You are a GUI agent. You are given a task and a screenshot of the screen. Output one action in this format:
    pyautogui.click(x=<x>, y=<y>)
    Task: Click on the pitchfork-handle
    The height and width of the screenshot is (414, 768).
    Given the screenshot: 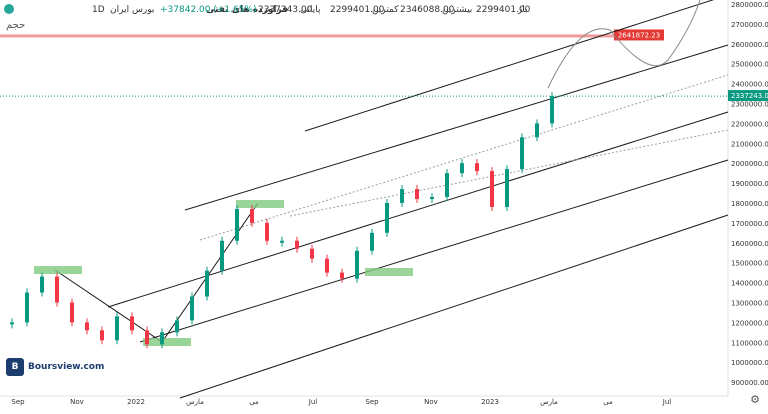 What is the action you would take?
    pyautogui.click(x=156, y=272)
    